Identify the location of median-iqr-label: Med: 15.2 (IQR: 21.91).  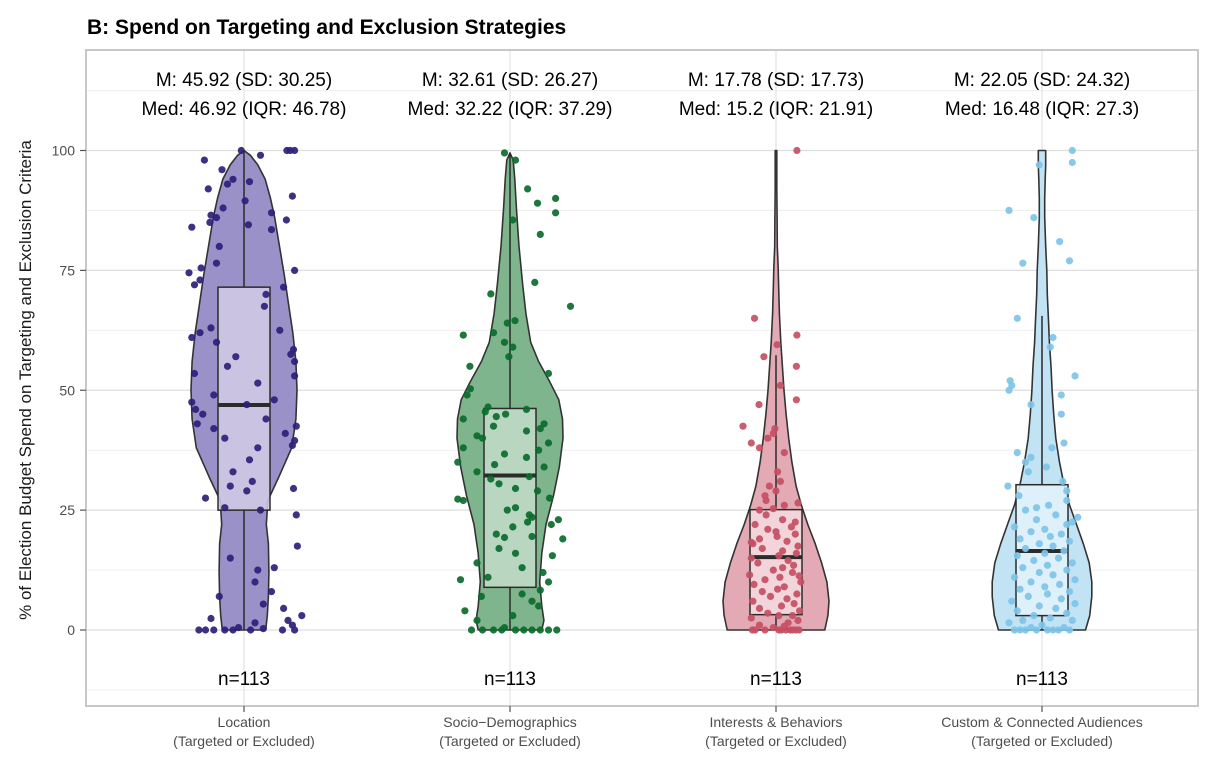
(776, 109).